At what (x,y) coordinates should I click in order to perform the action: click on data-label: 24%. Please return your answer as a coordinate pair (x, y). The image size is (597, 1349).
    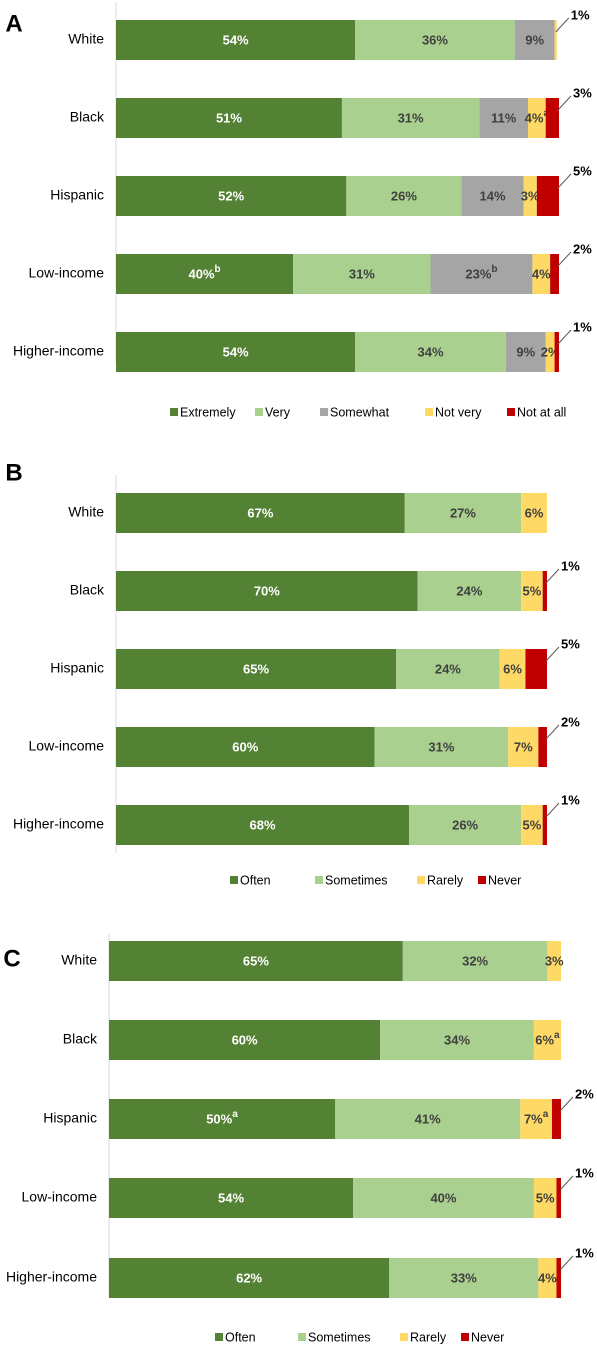
    Looking at the image, I should click on (469, 590).